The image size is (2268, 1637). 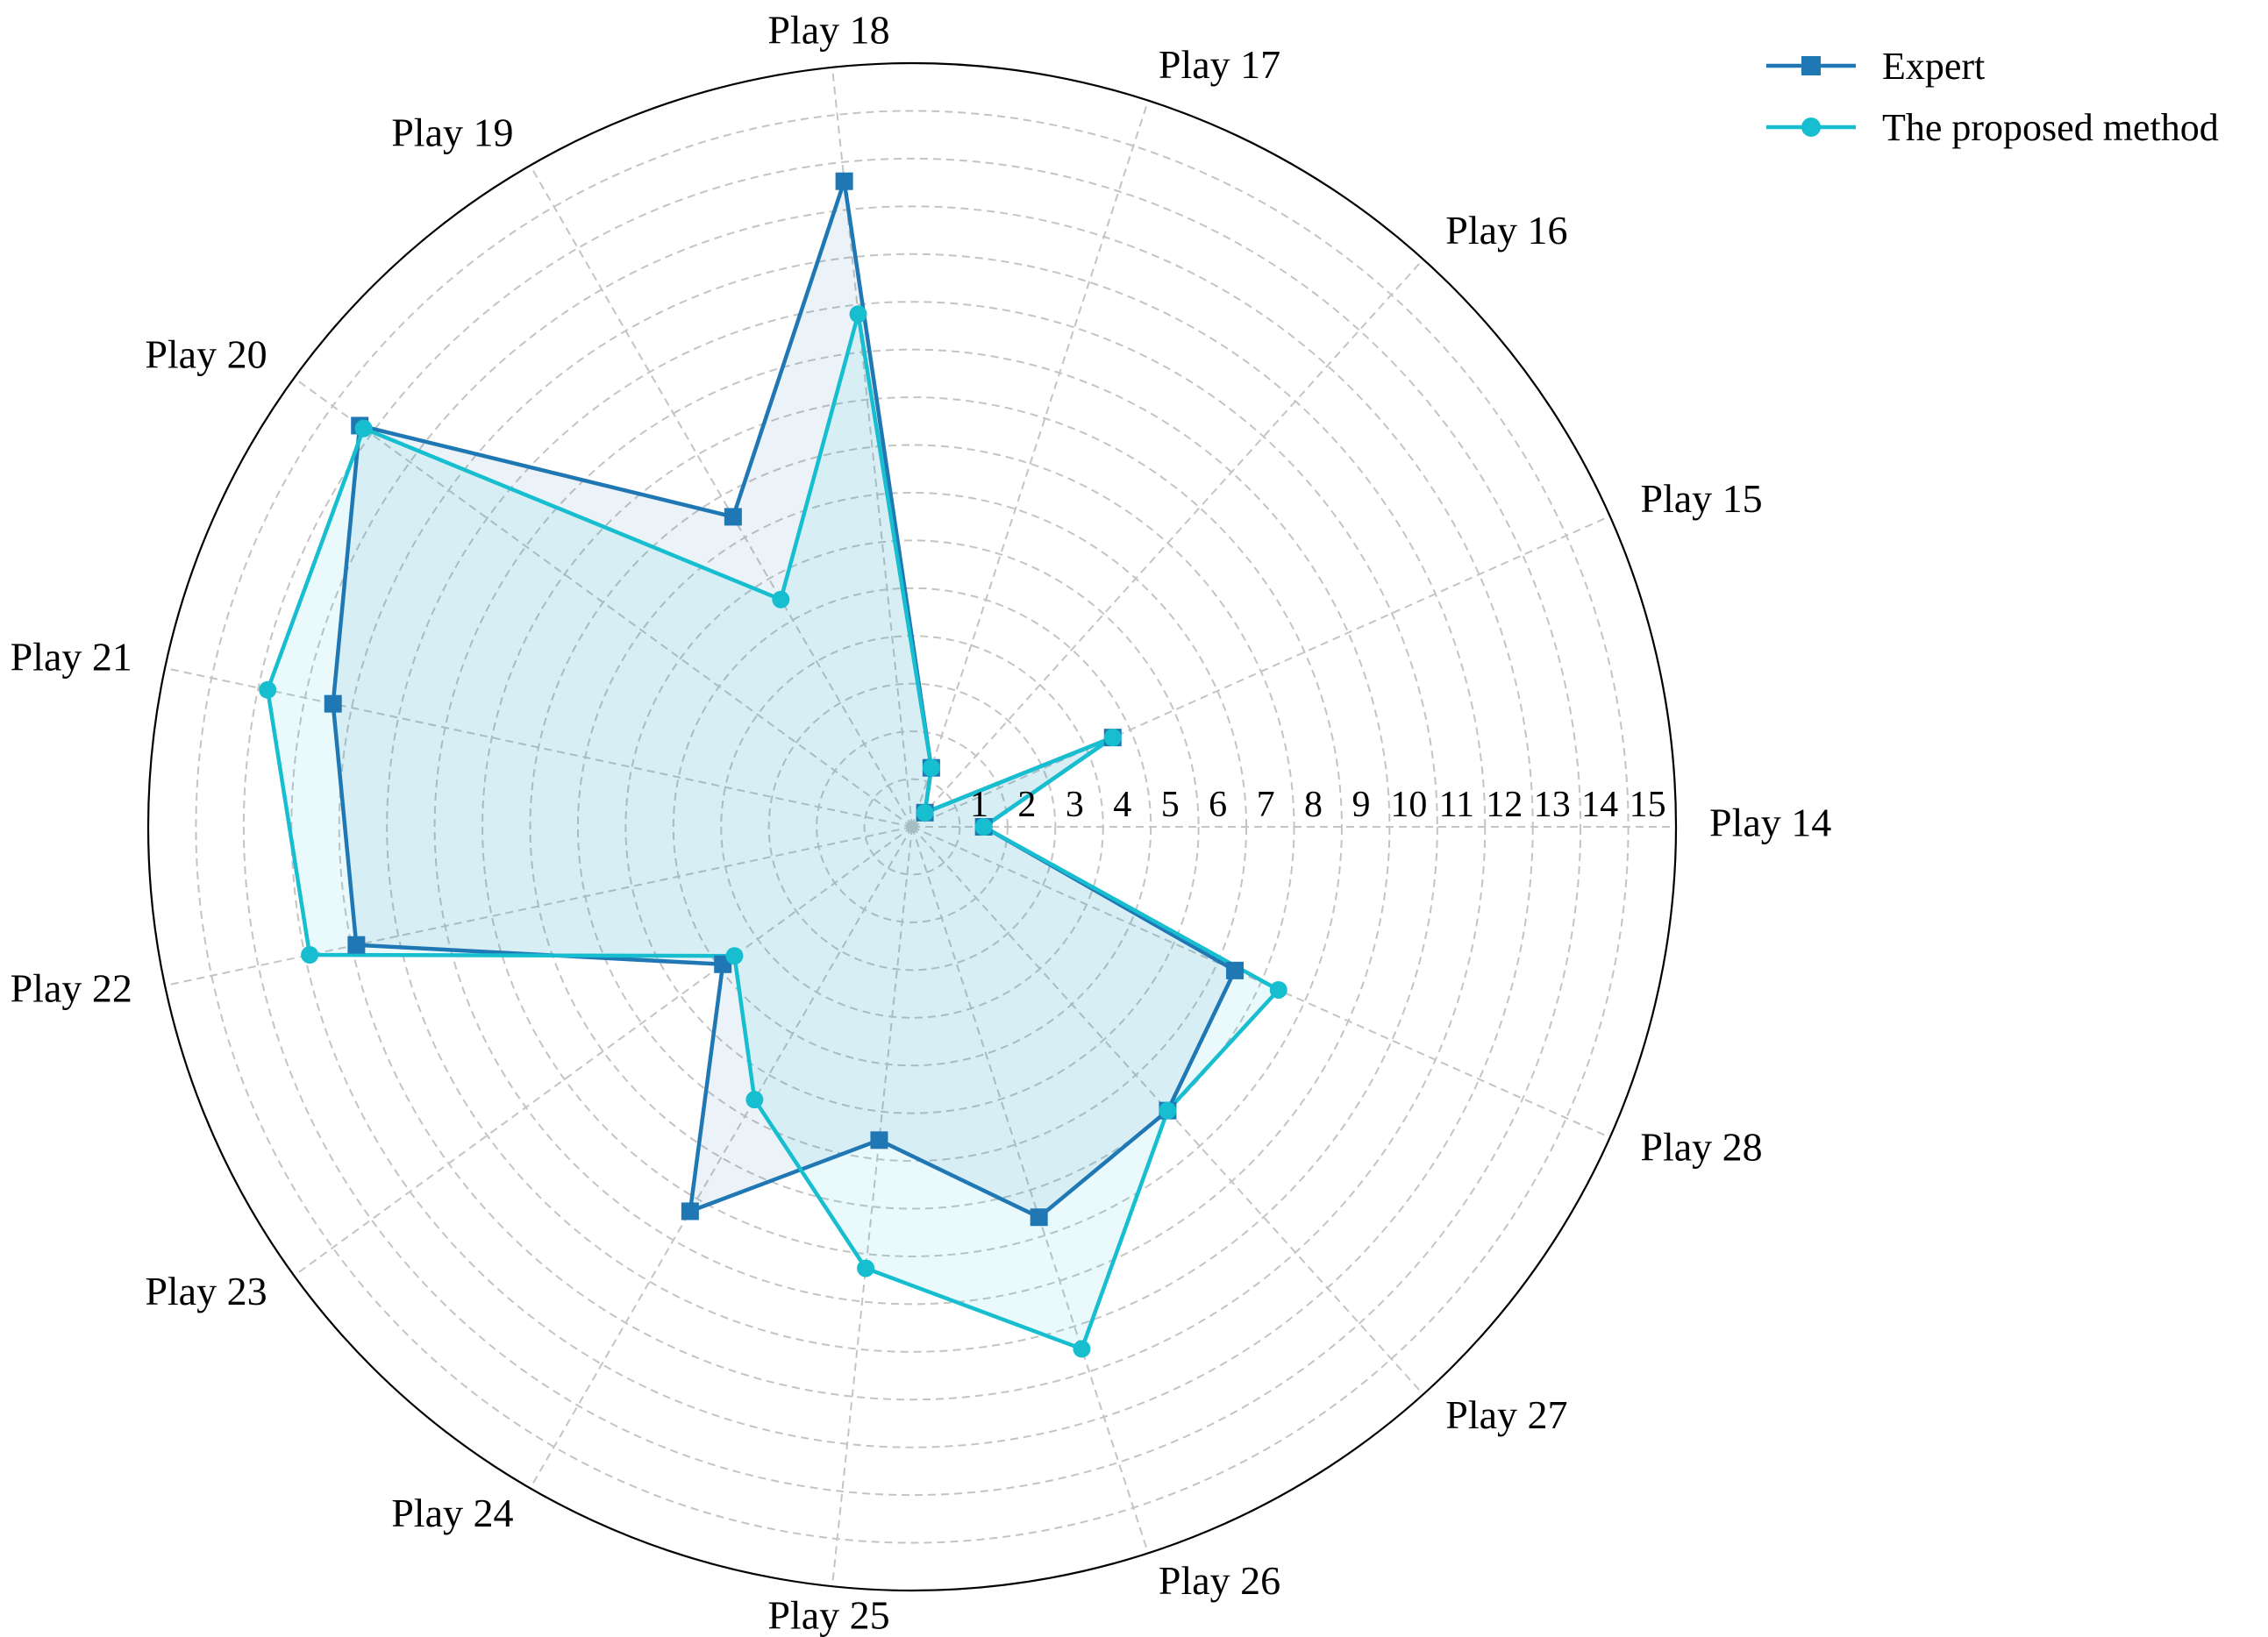 I want to click on legend-label-proposed-method: The proposed method, so click(x=2050, y=127).